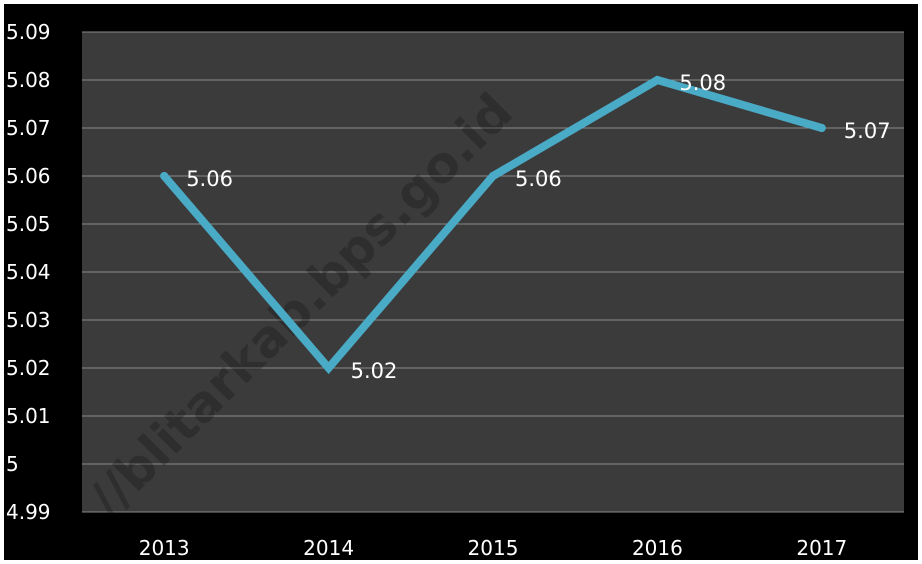 The height and width of the screenshot is (564, 922). I want to click on x-tick-label: 2016, so click(657, 548).